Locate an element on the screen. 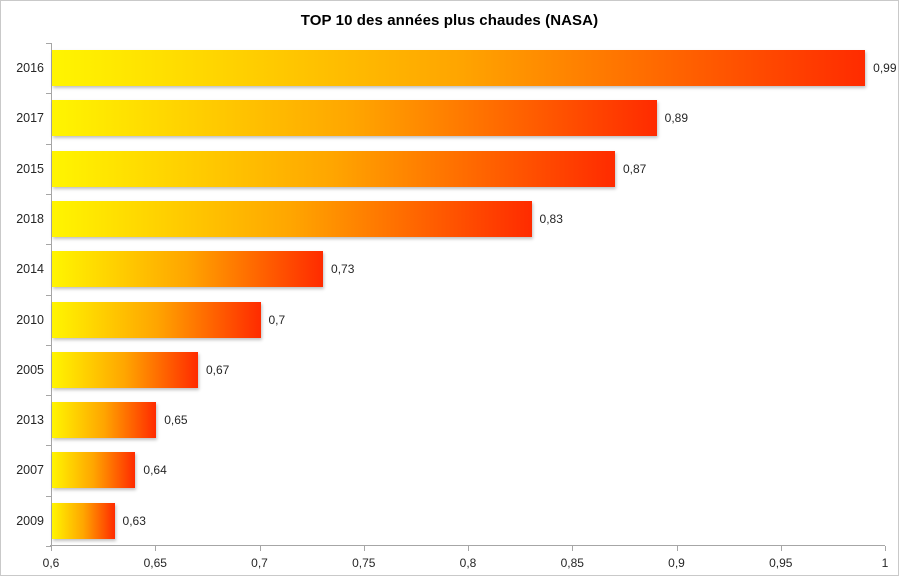 This screenshot has height=576, width=899. year-label: 2017 is located at coordinates (30, 118).